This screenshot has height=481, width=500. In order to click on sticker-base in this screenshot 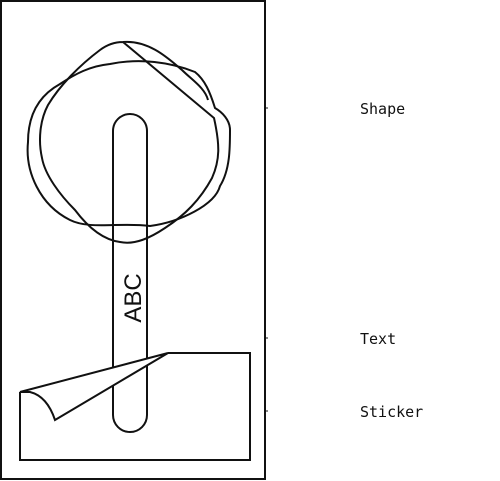, I will do `click(135, 406)`.